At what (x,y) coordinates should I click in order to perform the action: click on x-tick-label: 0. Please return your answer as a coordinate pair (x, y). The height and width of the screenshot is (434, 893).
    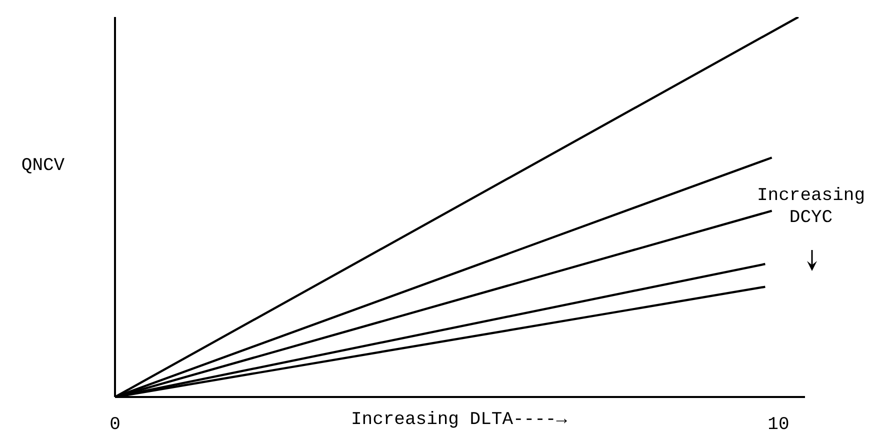
    Looking at the image, I should click on (115, 424).